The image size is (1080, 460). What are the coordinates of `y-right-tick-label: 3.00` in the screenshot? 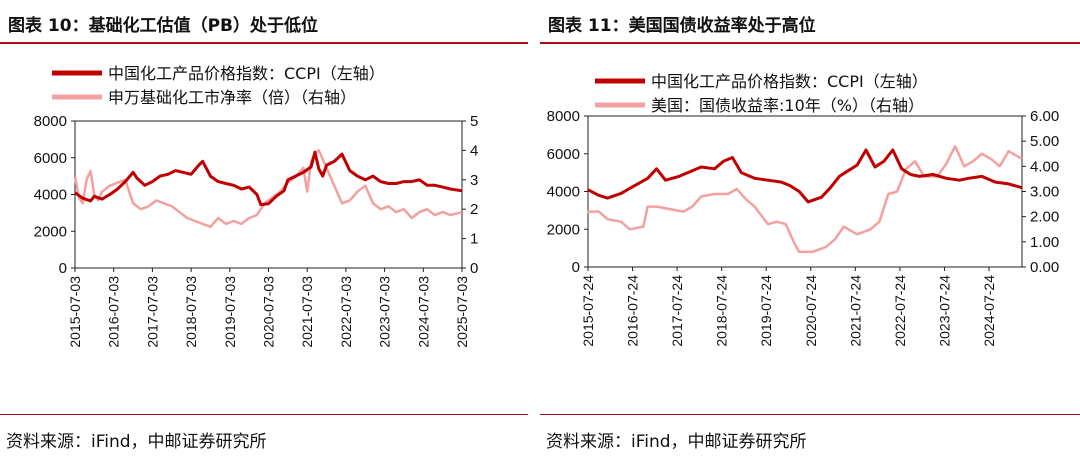 It's located at (1044, 192).